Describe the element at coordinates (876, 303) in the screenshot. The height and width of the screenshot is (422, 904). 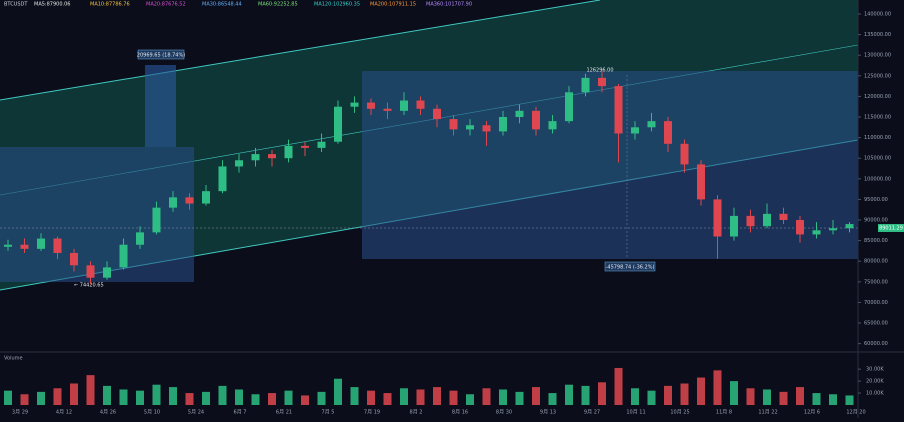
I see `y-tick-label: 70000.00` at that location.